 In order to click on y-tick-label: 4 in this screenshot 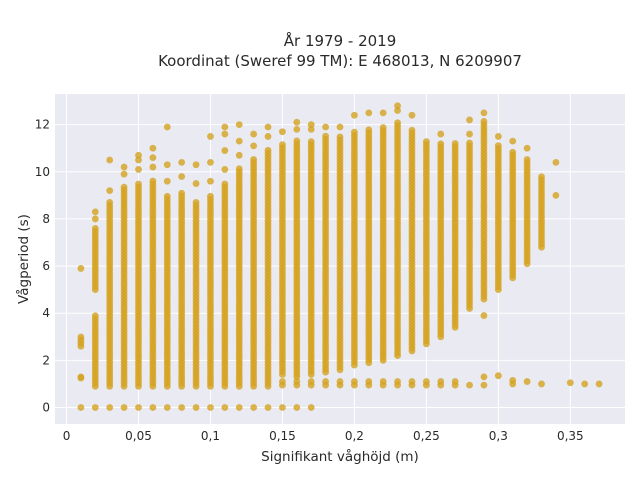, I will do `click(46, 313)`.